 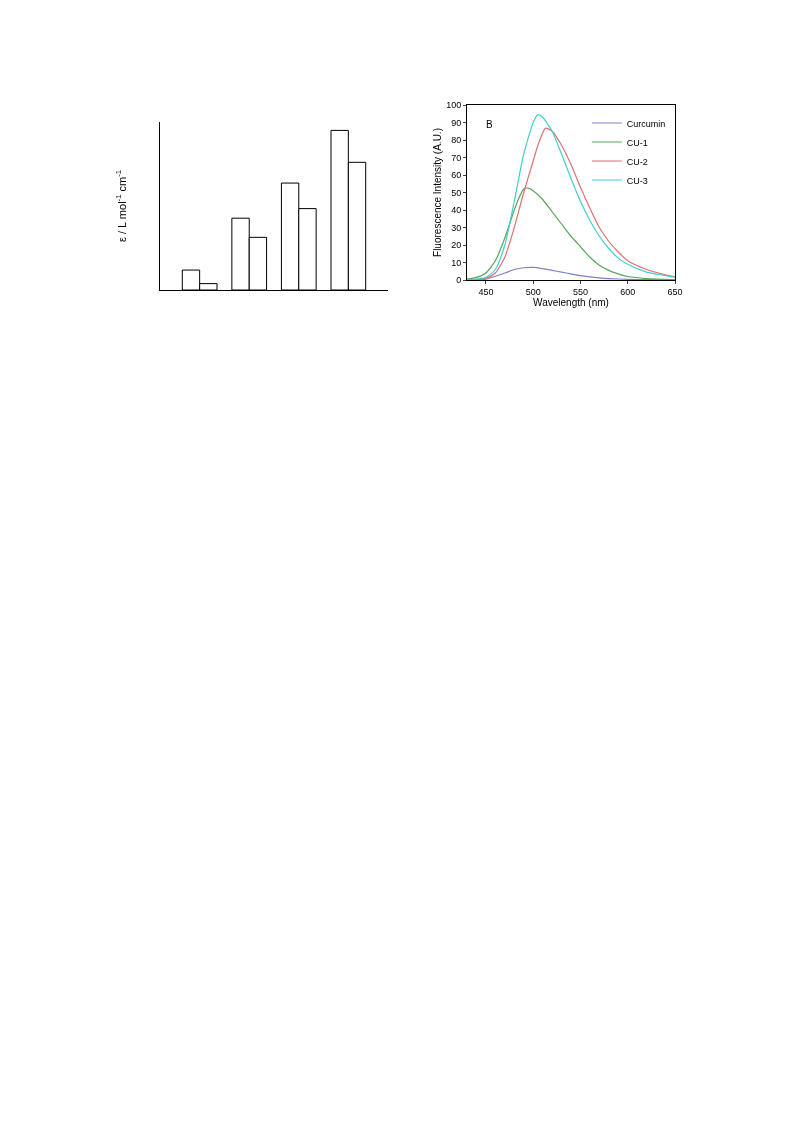 What do you see at coordinates (489, 124) in the screenshot?
I see `annotation: B` at bounding box center [489, 124].